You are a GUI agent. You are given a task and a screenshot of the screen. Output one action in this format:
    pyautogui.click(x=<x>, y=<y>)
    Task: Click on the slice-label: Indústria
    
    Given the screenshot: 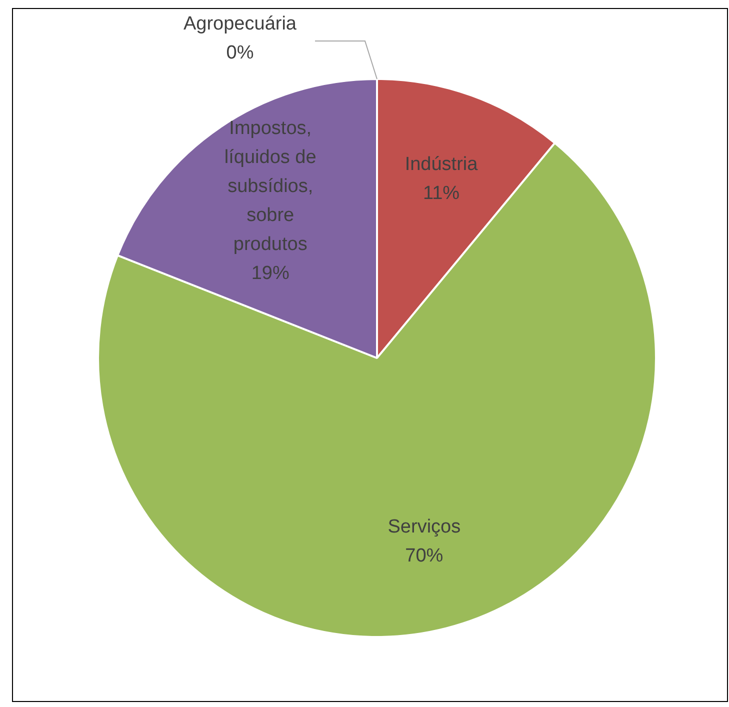 What is the action you would take?
    pyautogui.click(x=441, y=165)
    